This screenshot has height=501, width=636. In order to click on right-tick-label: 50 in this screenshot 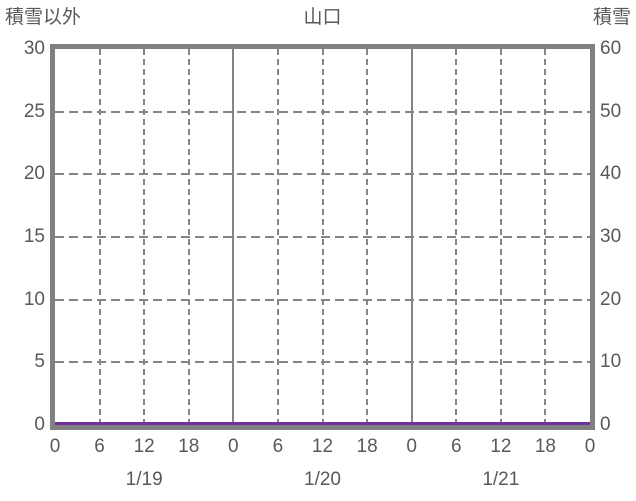, I will do `click(611, 111)`.